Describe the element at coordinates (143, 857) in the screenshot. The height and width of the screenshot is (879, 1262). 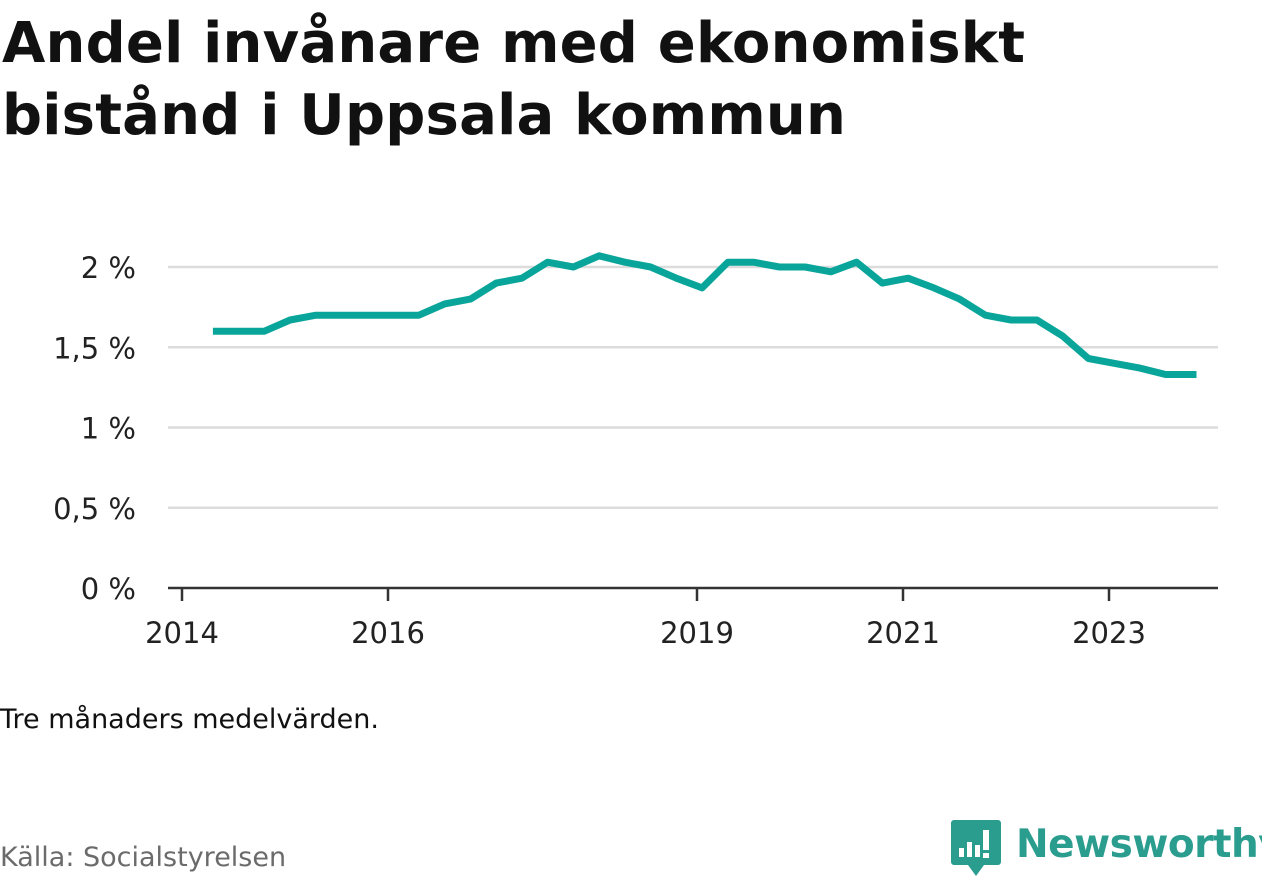
I see `source-credit: Källa: Socialstyrelsen` at that location.